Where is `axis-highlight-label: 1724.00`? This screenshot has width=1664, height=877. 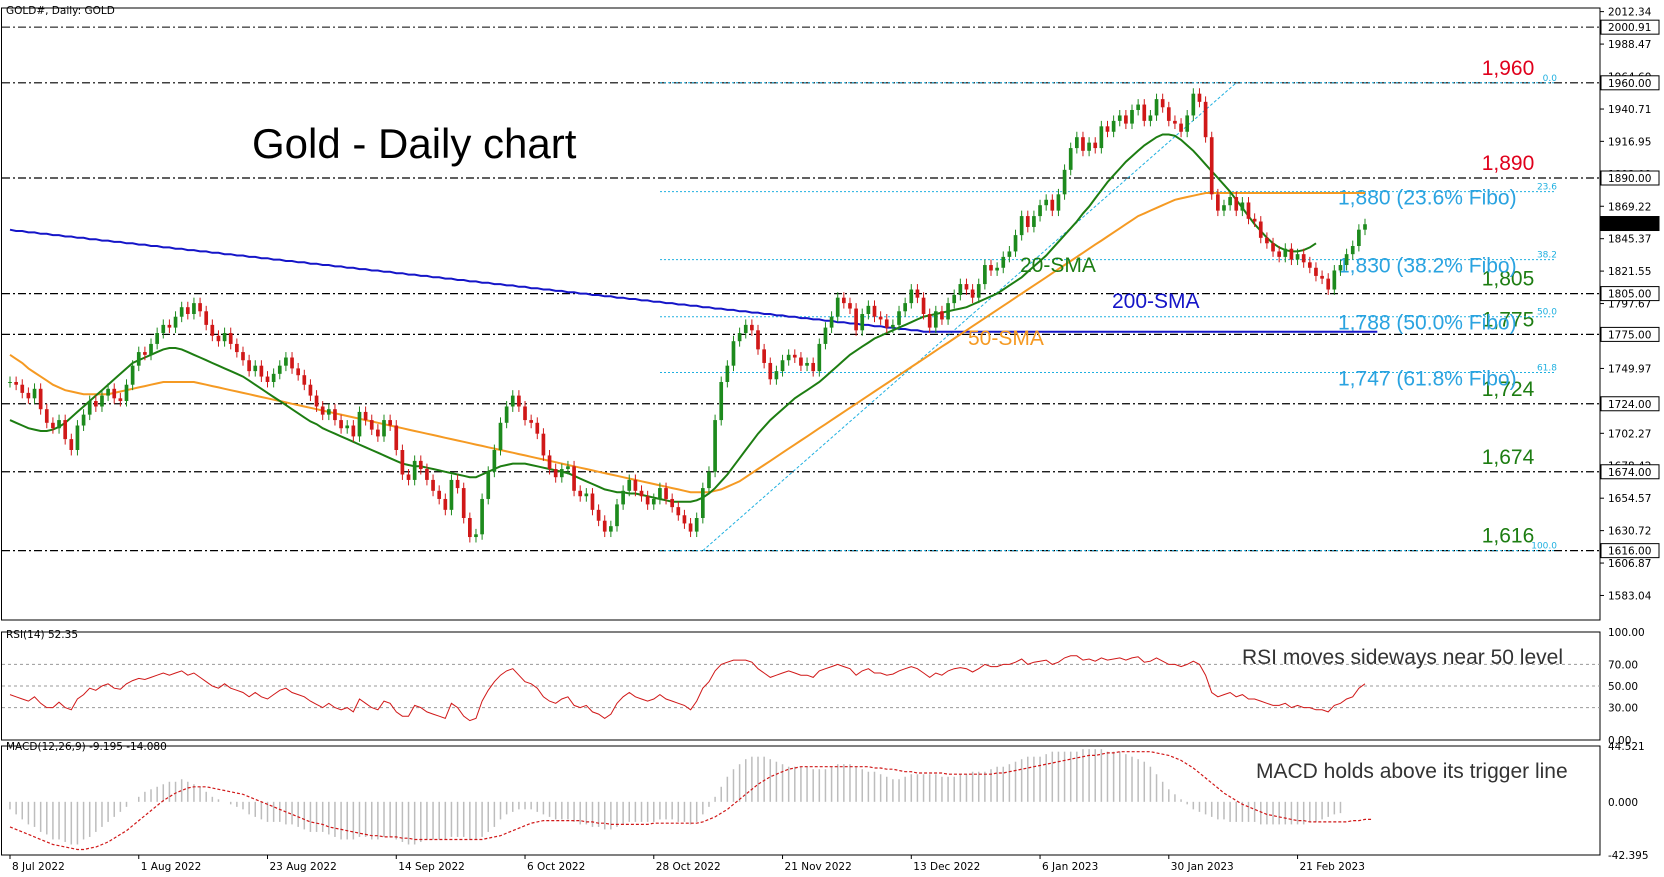 axis-highlight-label: 1724.00 is located at coordinates (1629, 405).